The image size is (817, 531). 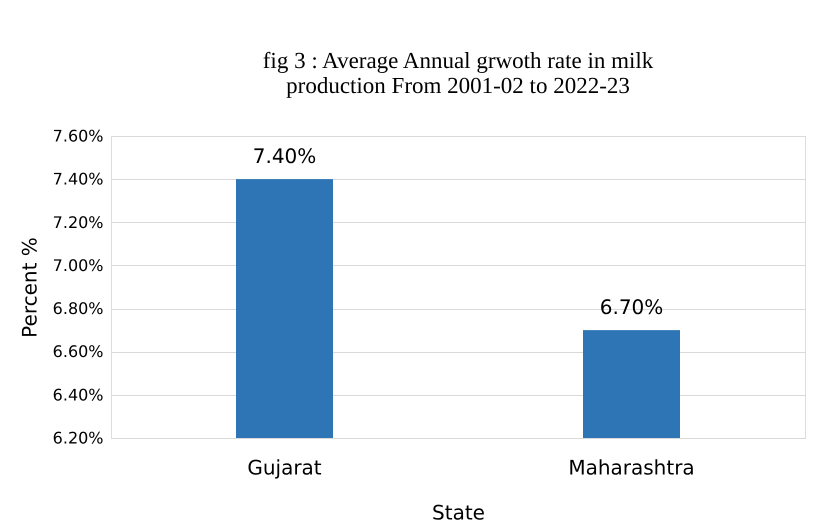 What do you see at coordinates (78, 265) in the screenshot?
I see `y-tick-label: 7.00%` at bounding box center [78, 265].